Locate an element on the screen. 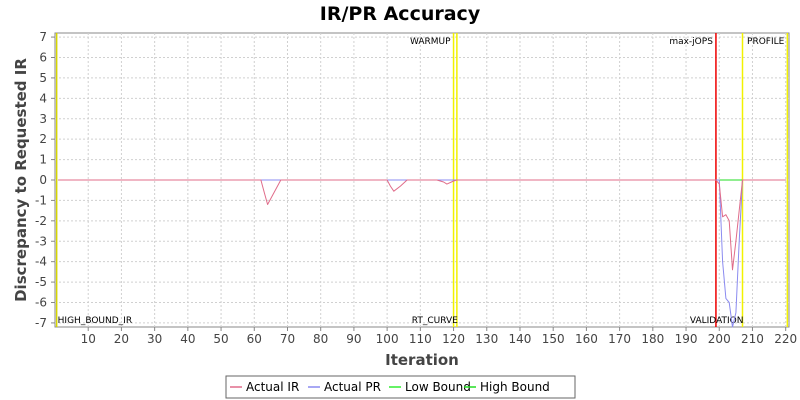  legend-entry-label: Actual PR is located at coordinates (352, 387).